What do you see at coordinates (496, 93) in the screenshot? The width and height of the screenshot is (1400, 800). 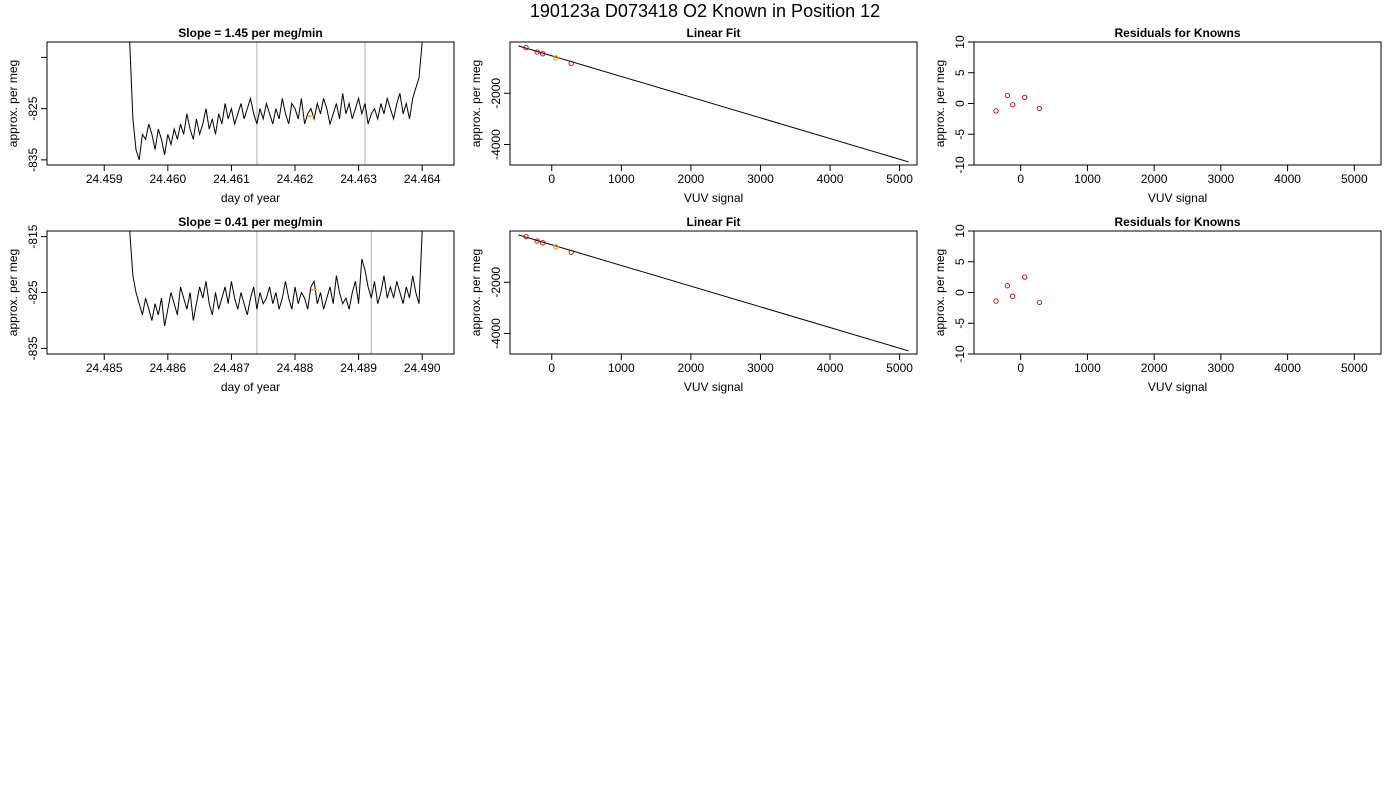 I see `y-tick-label: -2000` at bounding box center [496, 93].